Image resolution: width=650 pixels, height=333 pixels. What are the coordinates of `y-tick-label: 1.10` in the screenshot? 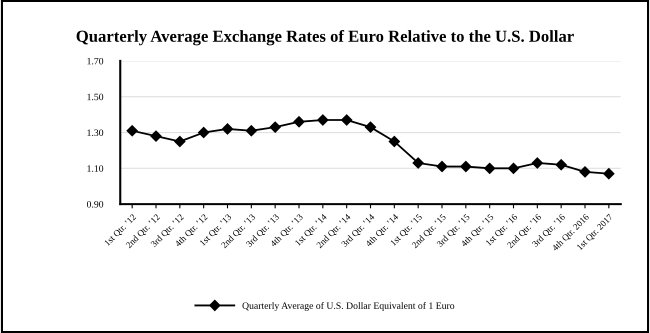 It's located at (95, 168).